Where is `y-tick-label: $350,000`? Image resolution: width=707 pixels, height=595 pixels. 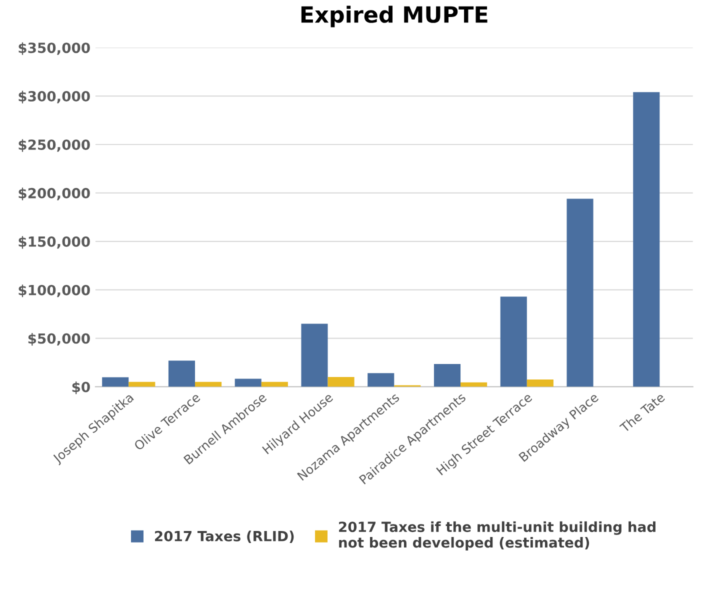
y-tick-label: $350,000 is located at coordinates (54, 48).